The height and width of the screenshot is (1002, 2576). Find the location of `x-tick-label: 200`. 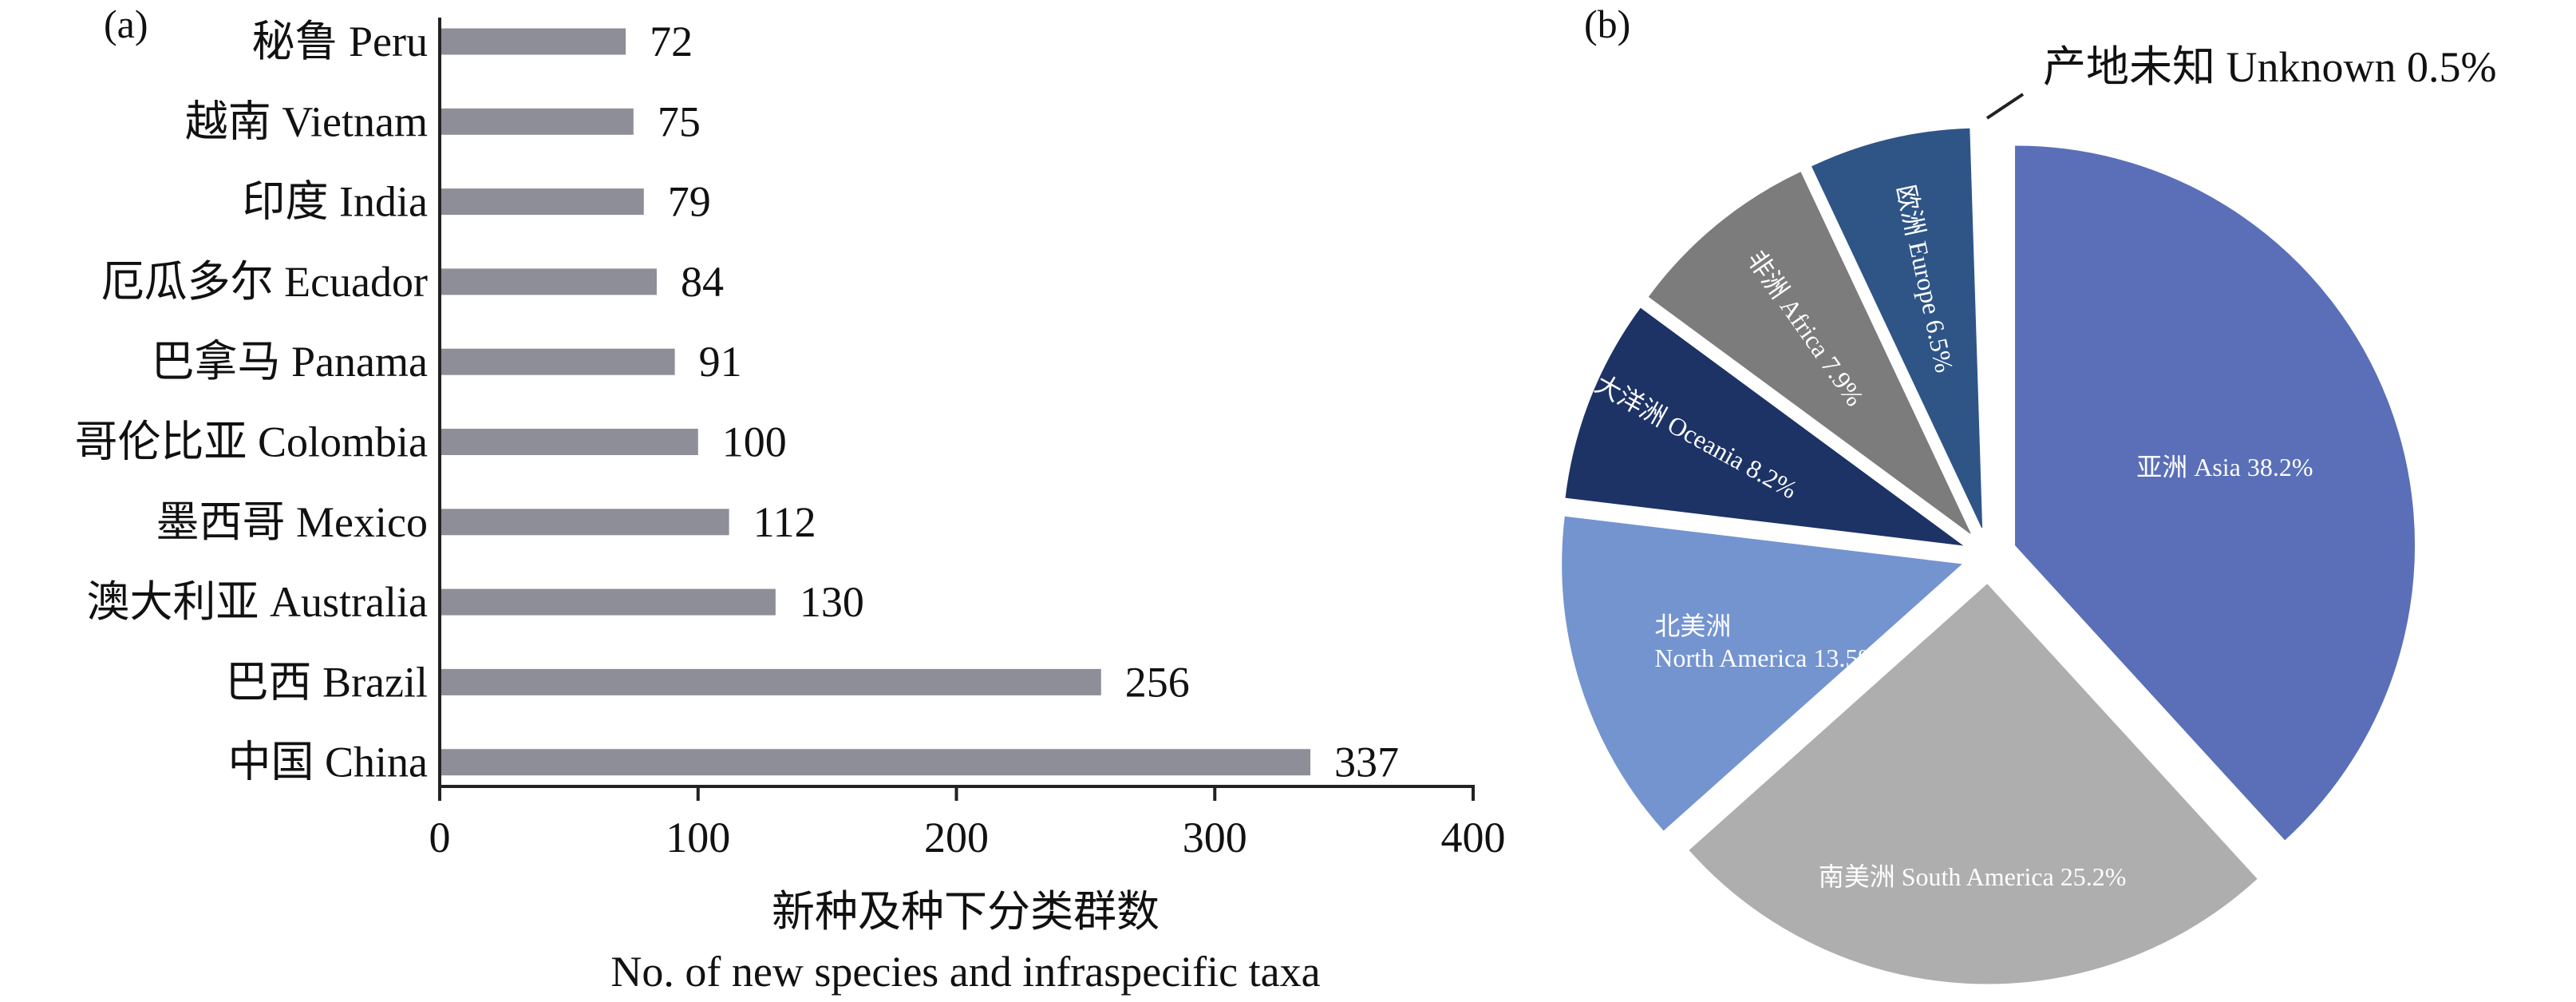

x-tick-label: 200 is located at coordinates (956, 837).